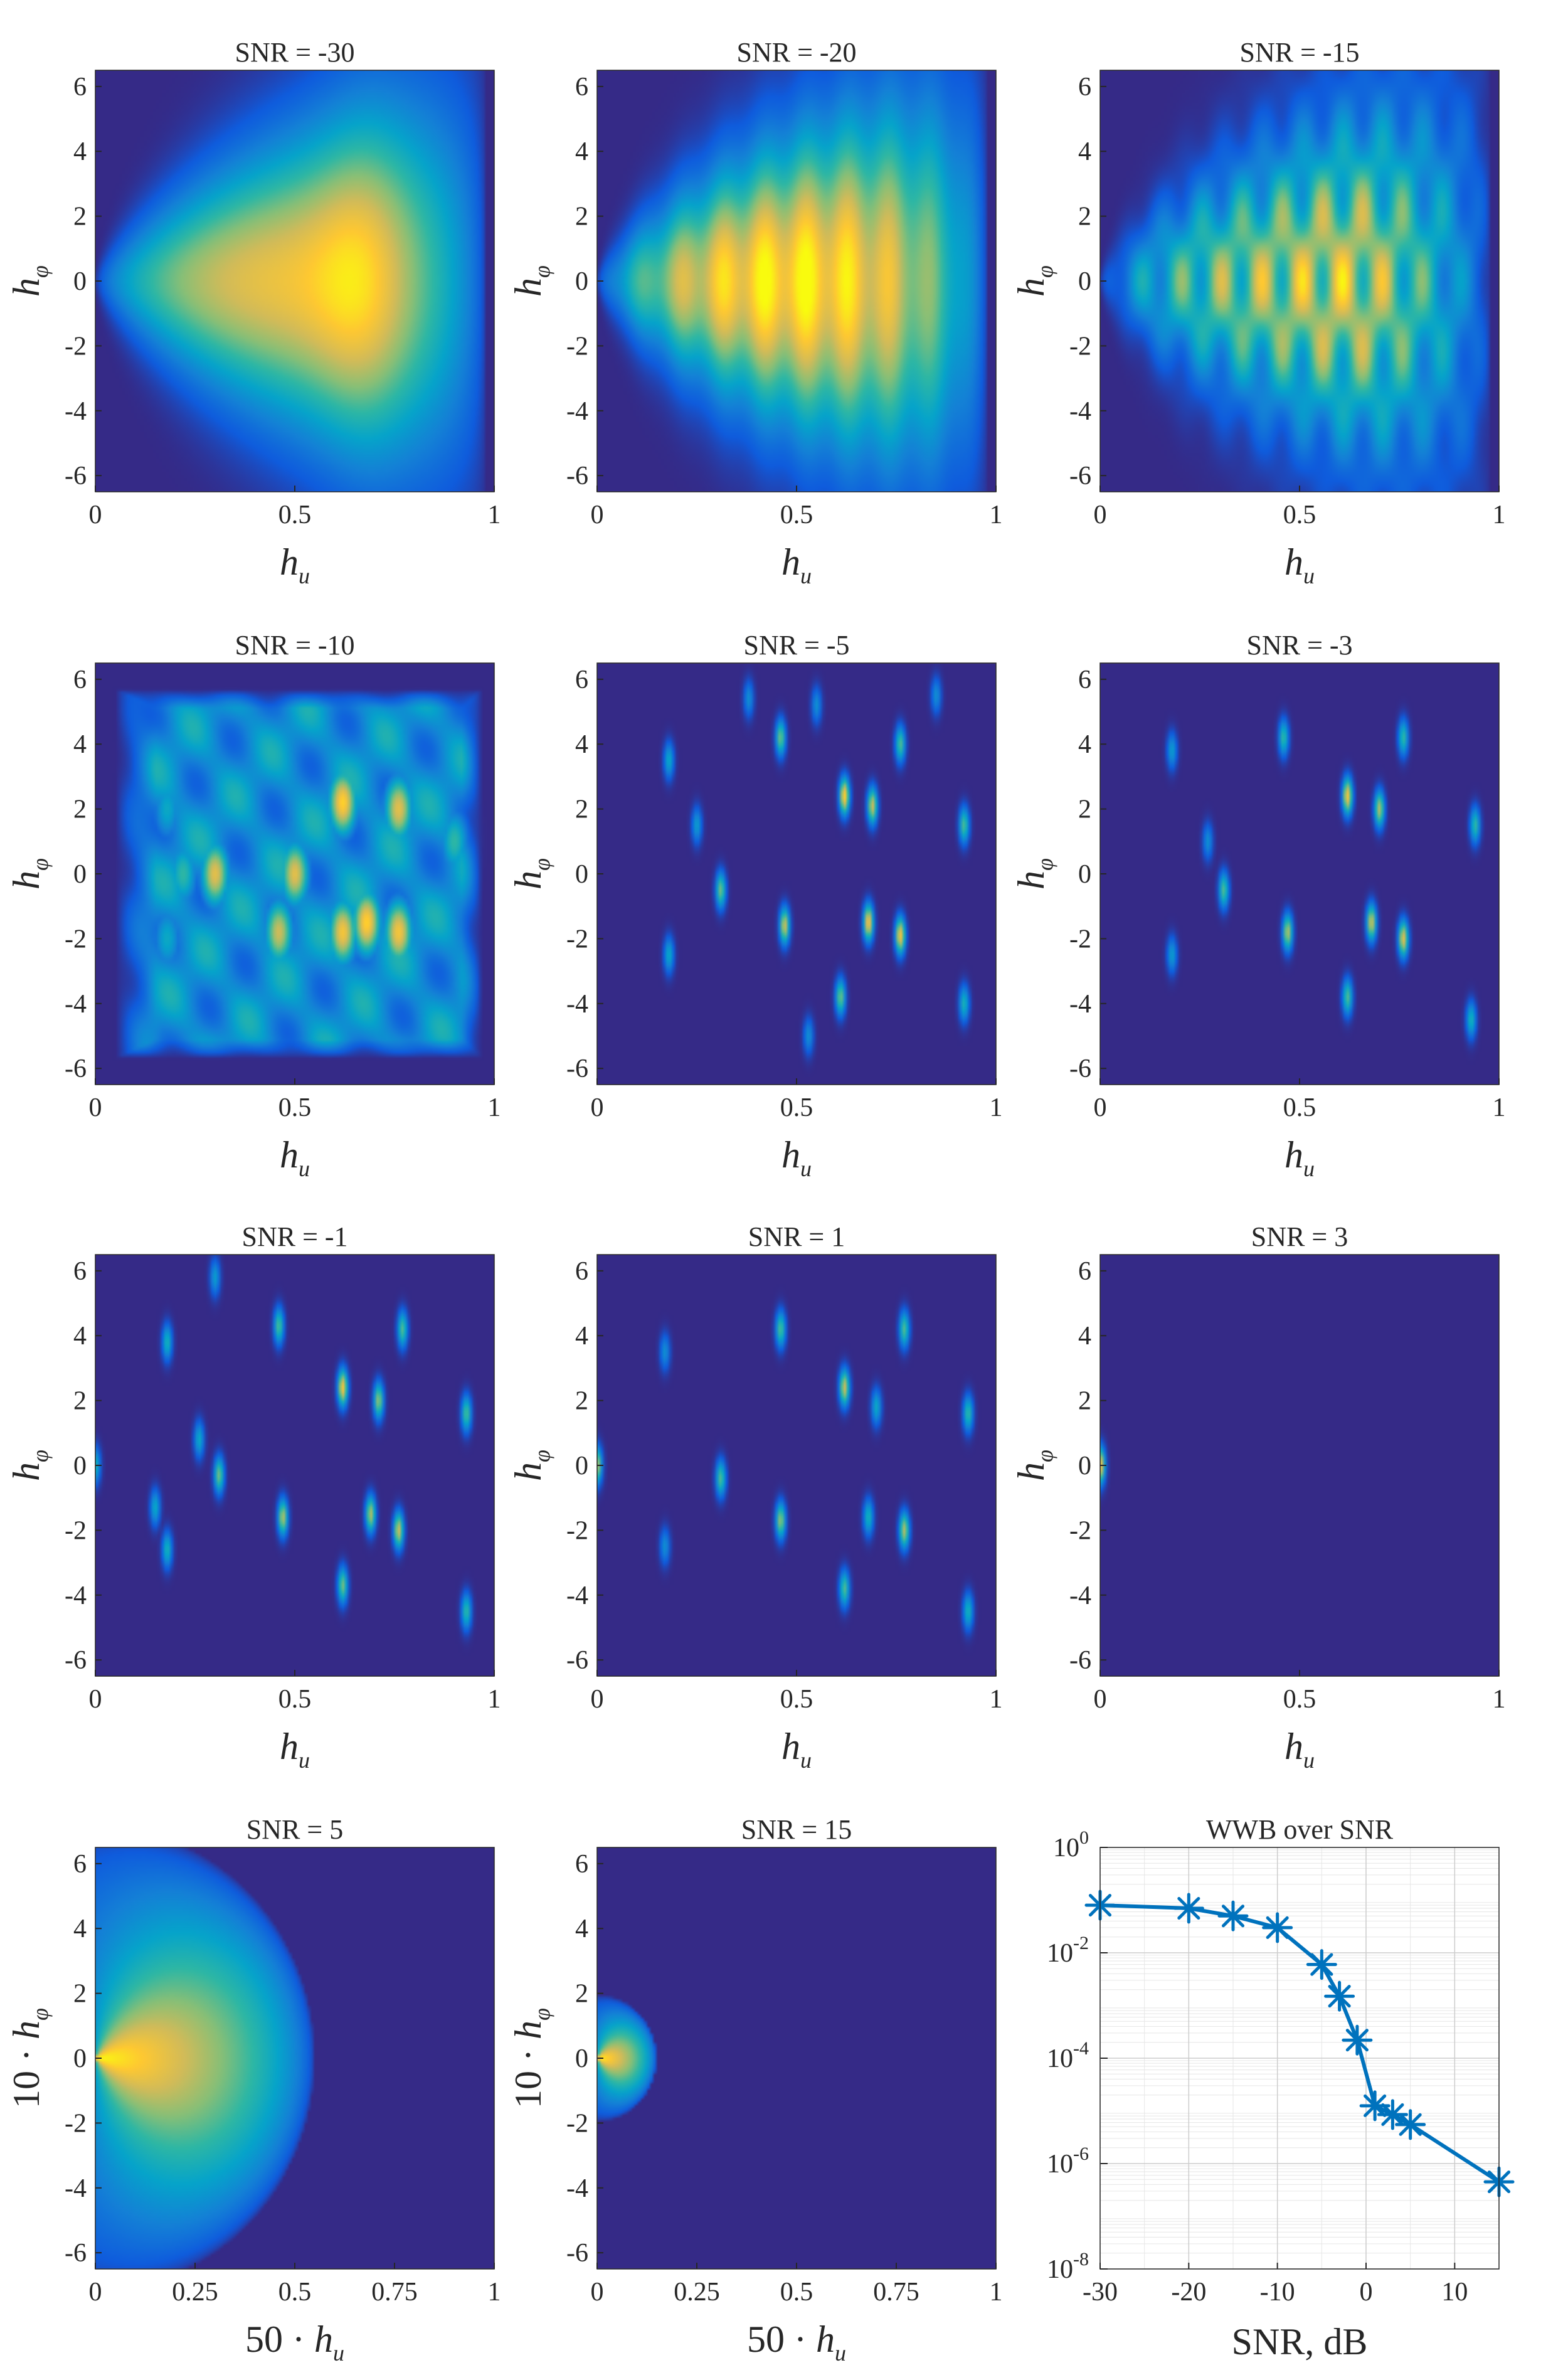 The height and width of the screenshot is (2380, 1568). I want to click on panel-title: SNR = 3, so click(1299, 1237).